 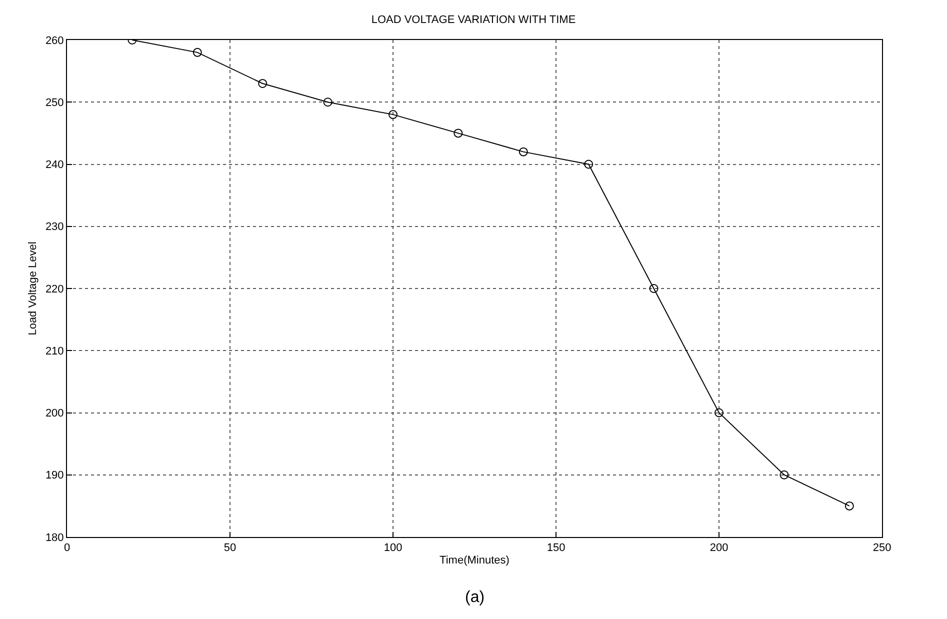 What do you see at coordinates (473, 20) in the screenshot?
I see `chart-title: LOAD VOLTAGE VARIATION WITH TIME` at bounding box center [473, 20].